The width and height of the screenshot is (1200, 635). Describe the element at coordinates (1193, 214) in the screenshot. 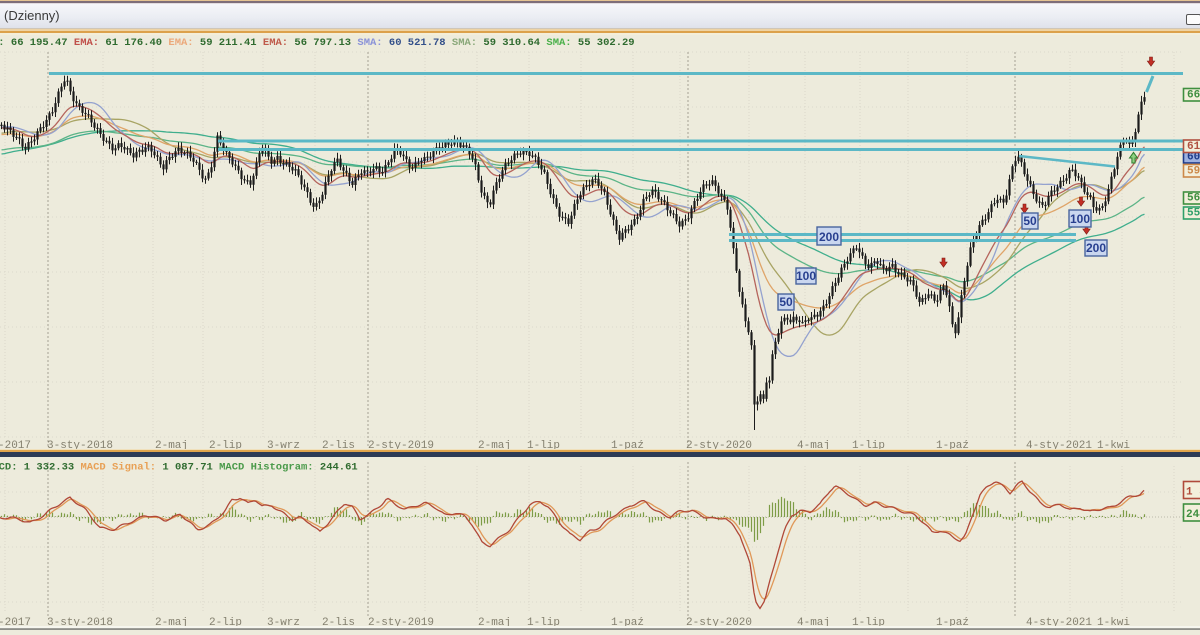

I see `svg-text: 55` at that location.